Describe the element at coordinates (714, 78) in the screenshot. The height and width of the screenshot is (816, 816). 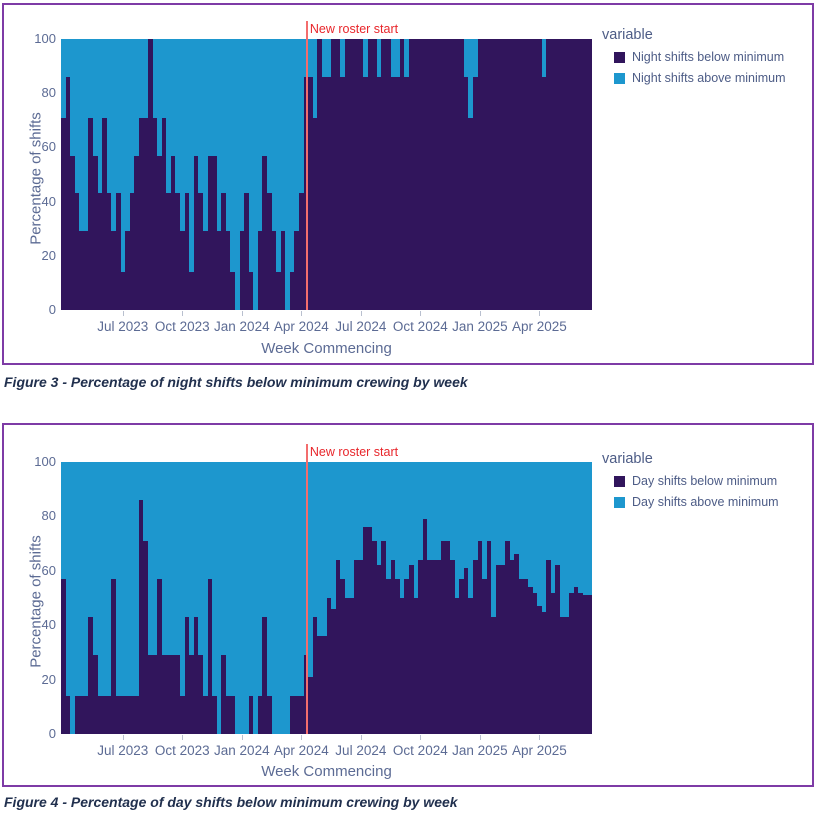
I see `legend-item: Night shifts above minimum` at that location.